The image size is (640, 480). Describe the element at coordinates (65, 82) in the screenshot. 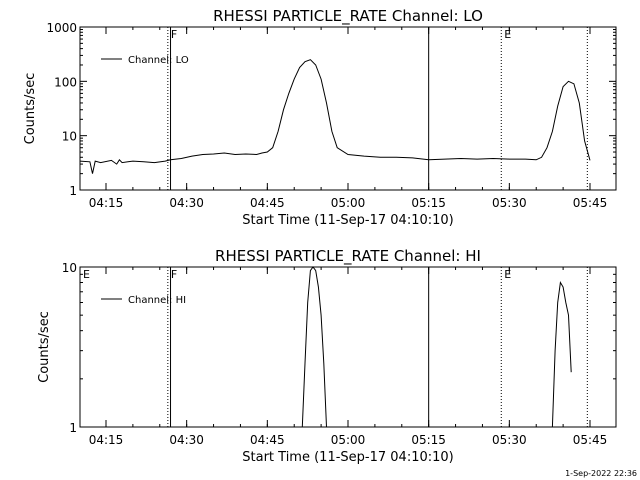

I see `y-tick-label: 100` at that location.